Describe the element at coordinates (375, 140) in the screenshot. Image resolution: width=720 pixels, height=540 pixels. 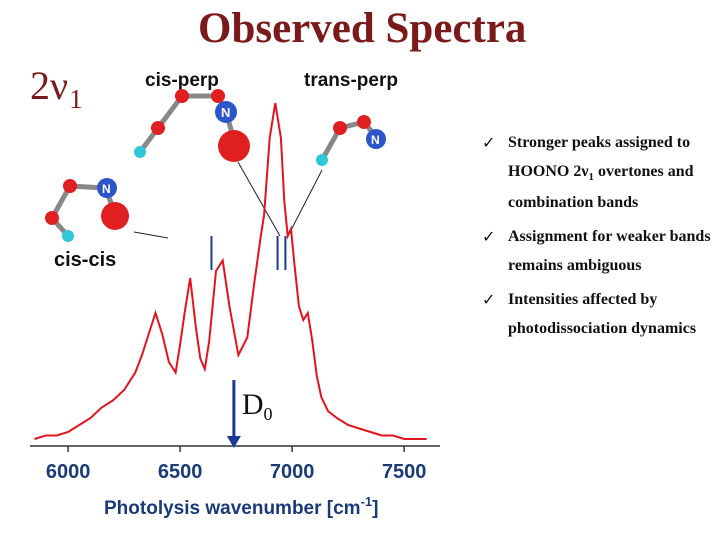
I see `trans-perp-n-atom: N` at that location.